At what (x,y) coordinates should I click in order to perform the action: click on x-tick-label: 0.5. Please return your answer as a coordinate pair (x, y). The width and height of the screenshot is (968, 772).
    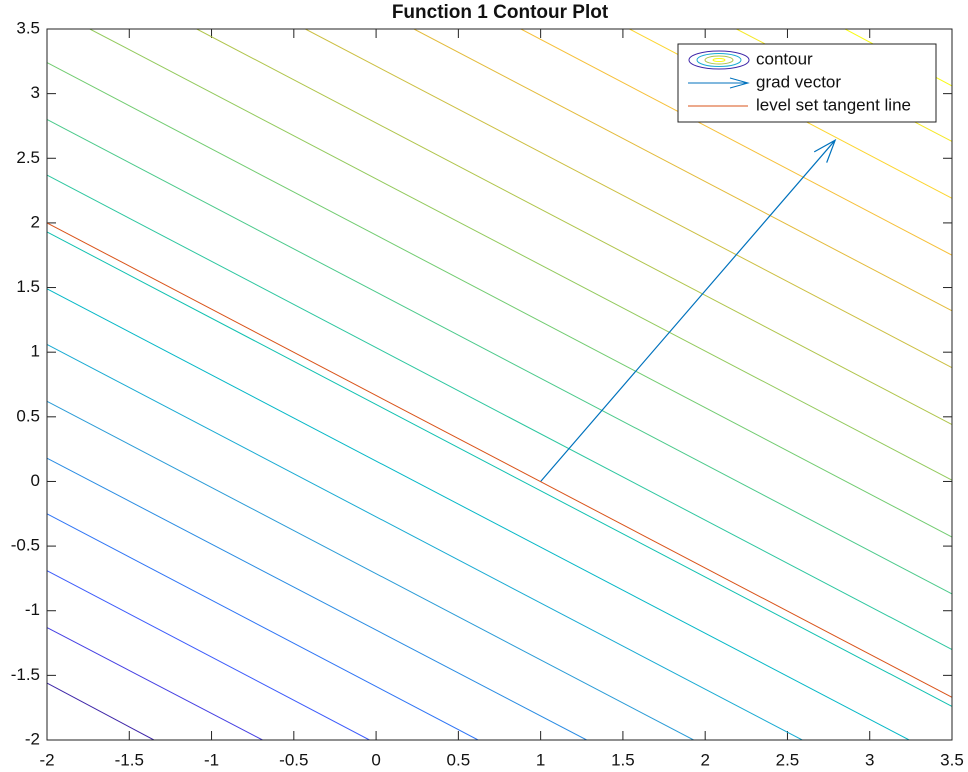
    Looking at the image, I should click on (459, 759).